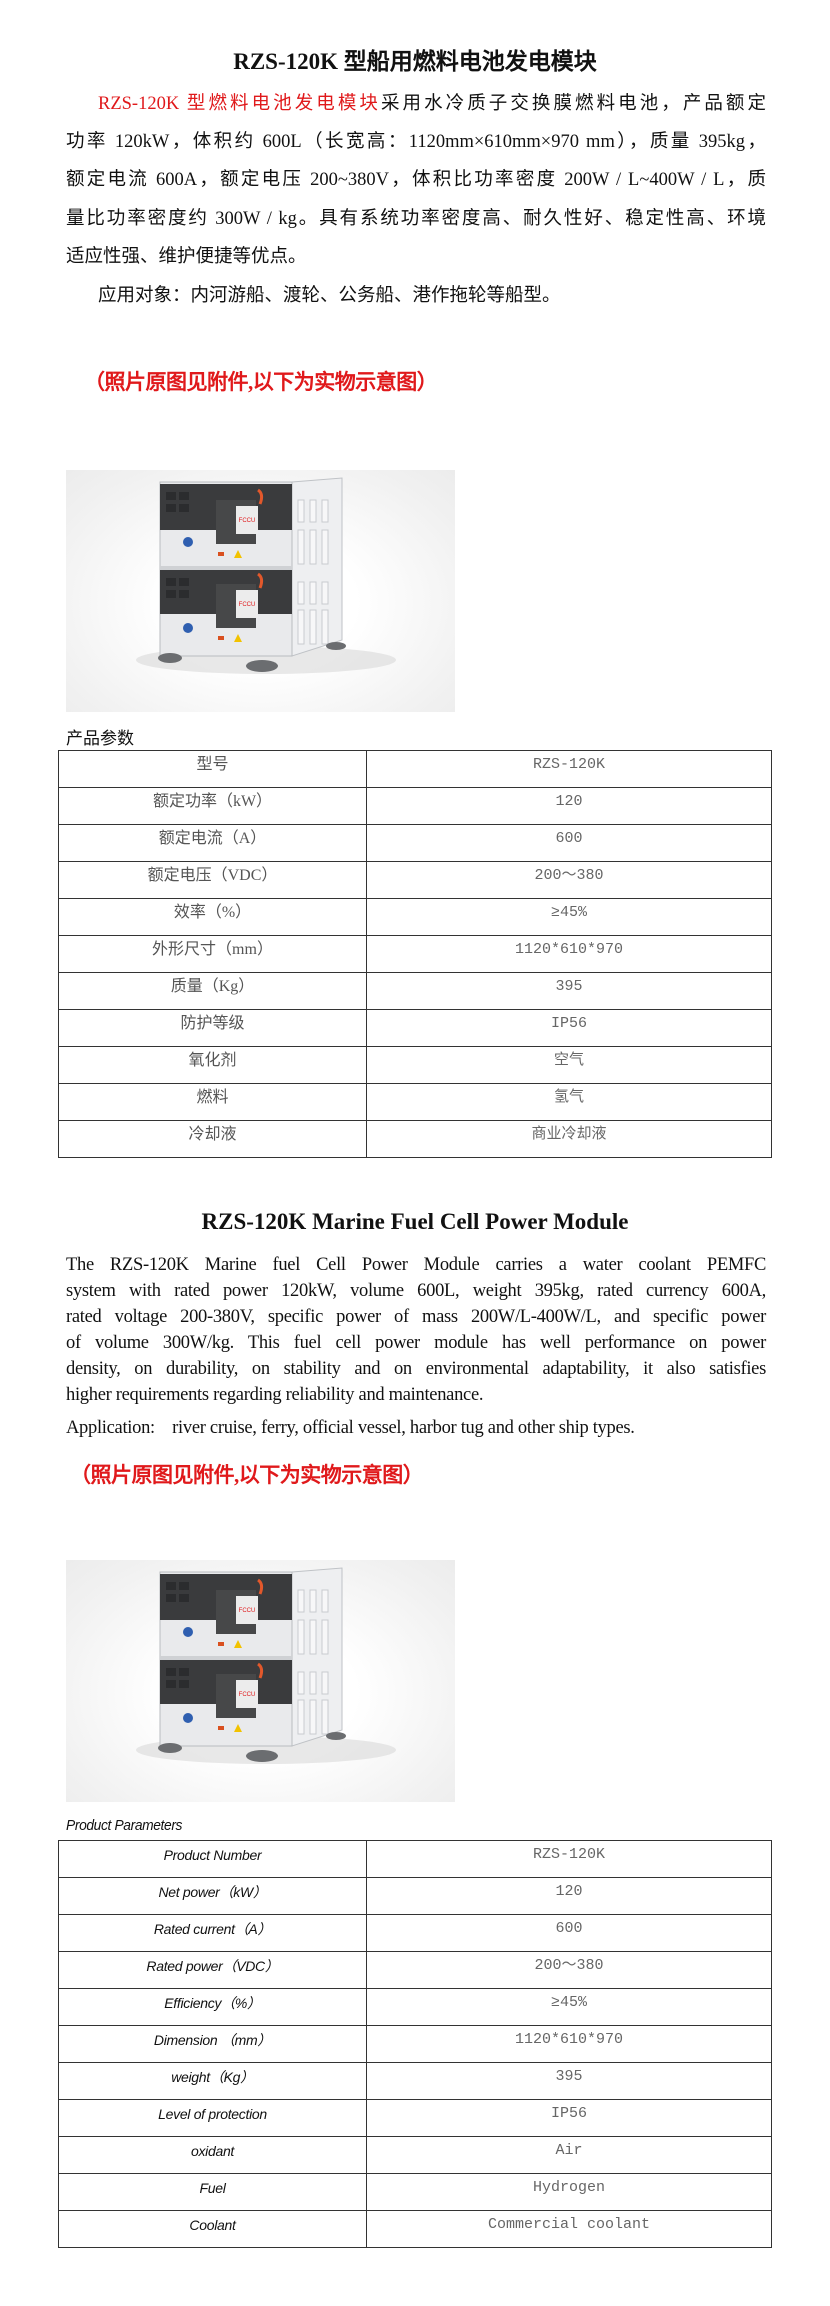  What do you see at coordinates (569, 1139) in the screenshot?
I see `param-value: 商业冷却液` at bounding box center [569, 1139].